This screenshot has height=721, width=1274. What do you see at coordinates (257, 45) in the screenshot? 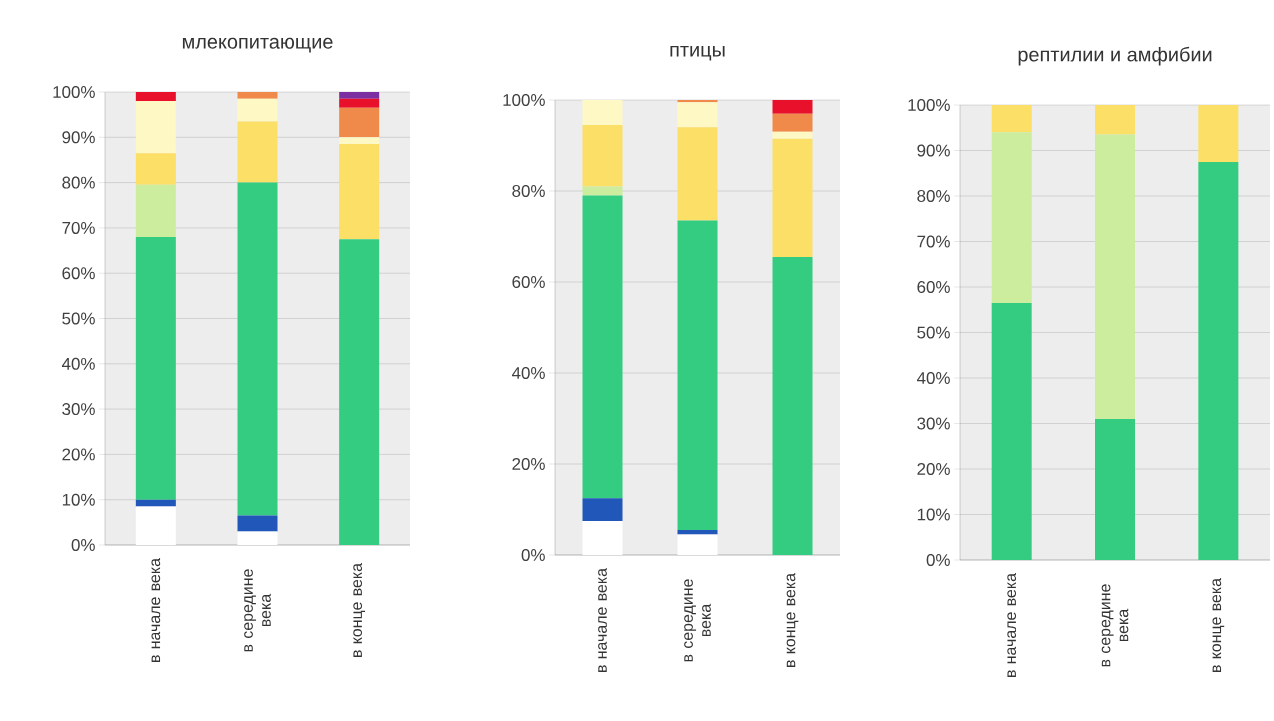
I see `chart-title: млекопитающие` at bounding box center [257, 45].